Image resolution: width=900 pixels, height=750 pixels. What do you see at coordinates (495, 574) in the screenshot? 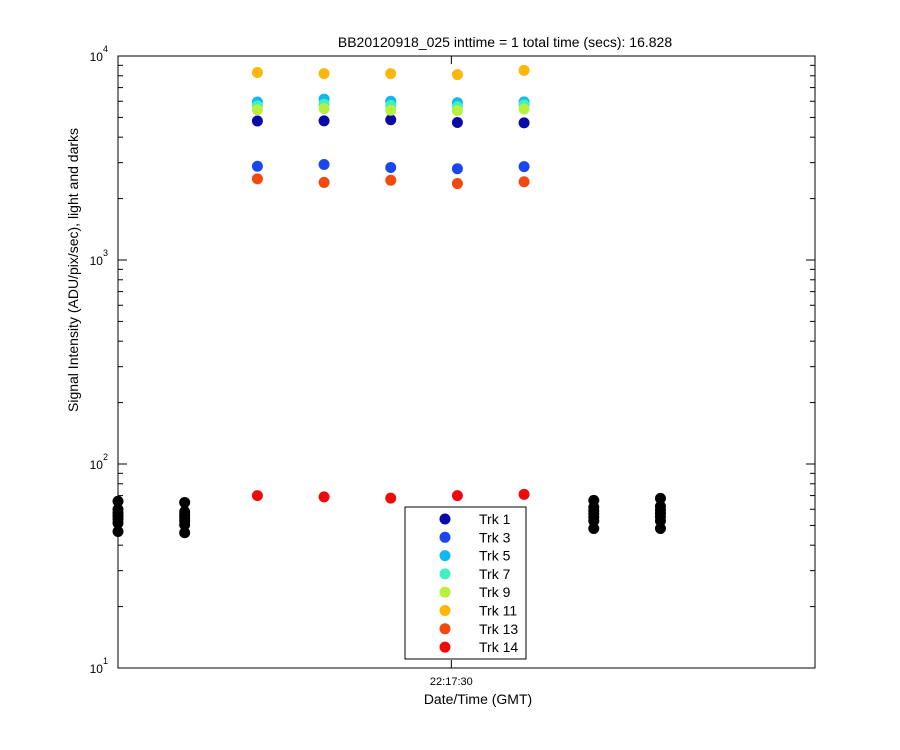
I see `legend-label: Trk 7` at bounding box center [495, 574].